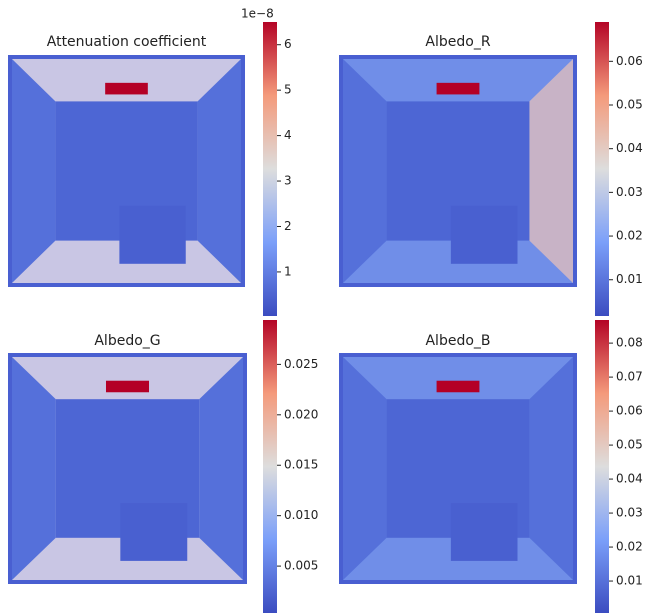  Describe the element at coordinates (257, 14) in the screenshot. I see `colorbar-offset: 1e−8` at that location.